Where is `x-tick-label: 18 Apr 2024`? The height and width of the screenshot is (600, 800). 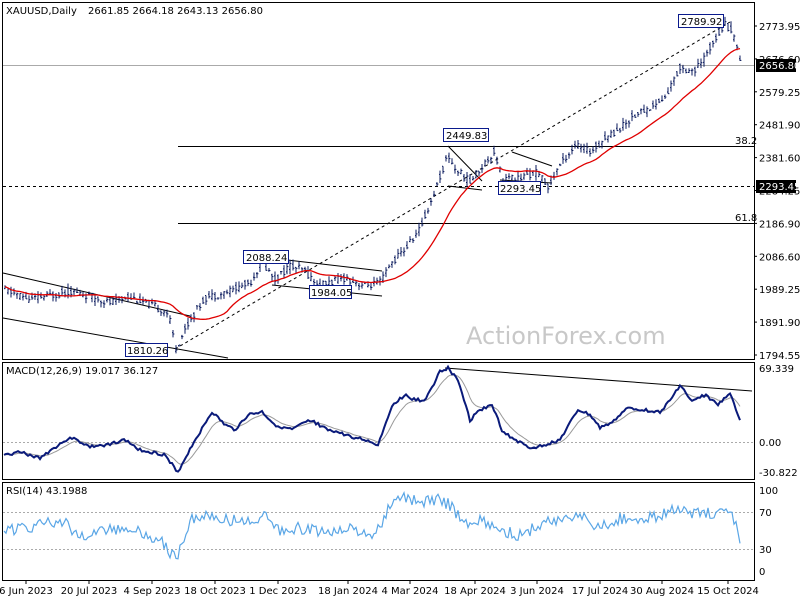
x-tick-label: 18 Apr 2024 is located at coordinates (475, 591).